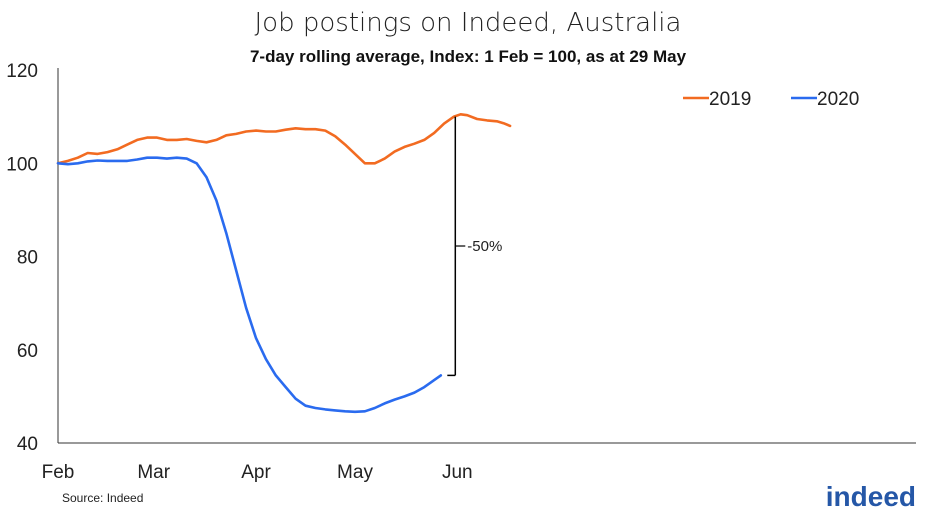 This screenshot has height=512, width=936. What do you see at coordinates (468, 23) in the screenshot?
I see `chart-title: Job postings on Indeed, Australia` at bounding box center [468, 23].